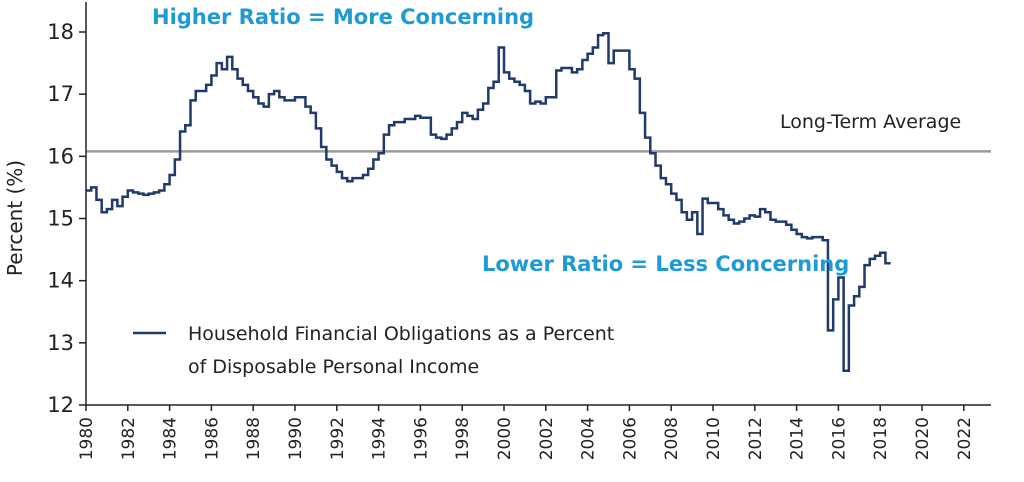 The image size is (1024, 482). What do you see at coordinates (870, 122) in the screenshot?
I see `annotation-long-term-average: Long-Term Average` at bounding box center [870, 122].